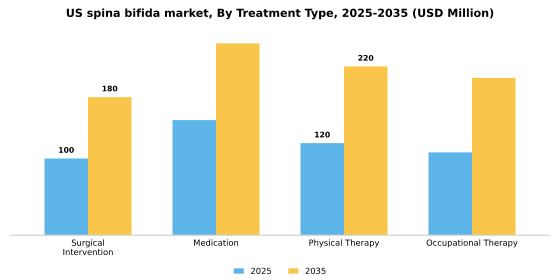  I want to click on chart-title: US spina bifida market, By Treatment Type, 2025-2035 (USD Million), so click(280, 14).